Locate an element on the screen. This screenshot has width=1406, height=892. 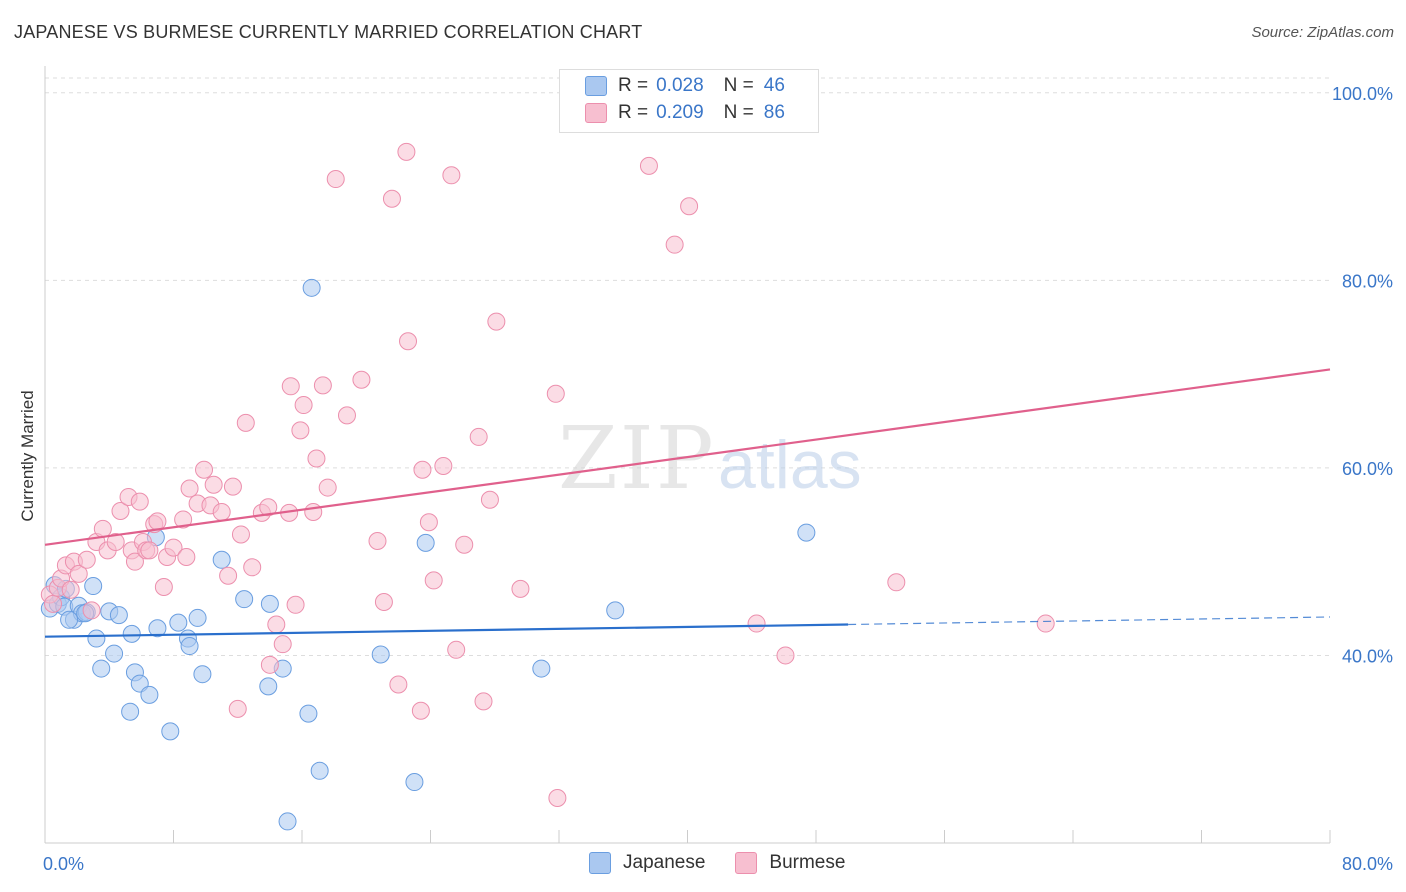
japanese-legend-swatch is located at coordinates (600, 863).